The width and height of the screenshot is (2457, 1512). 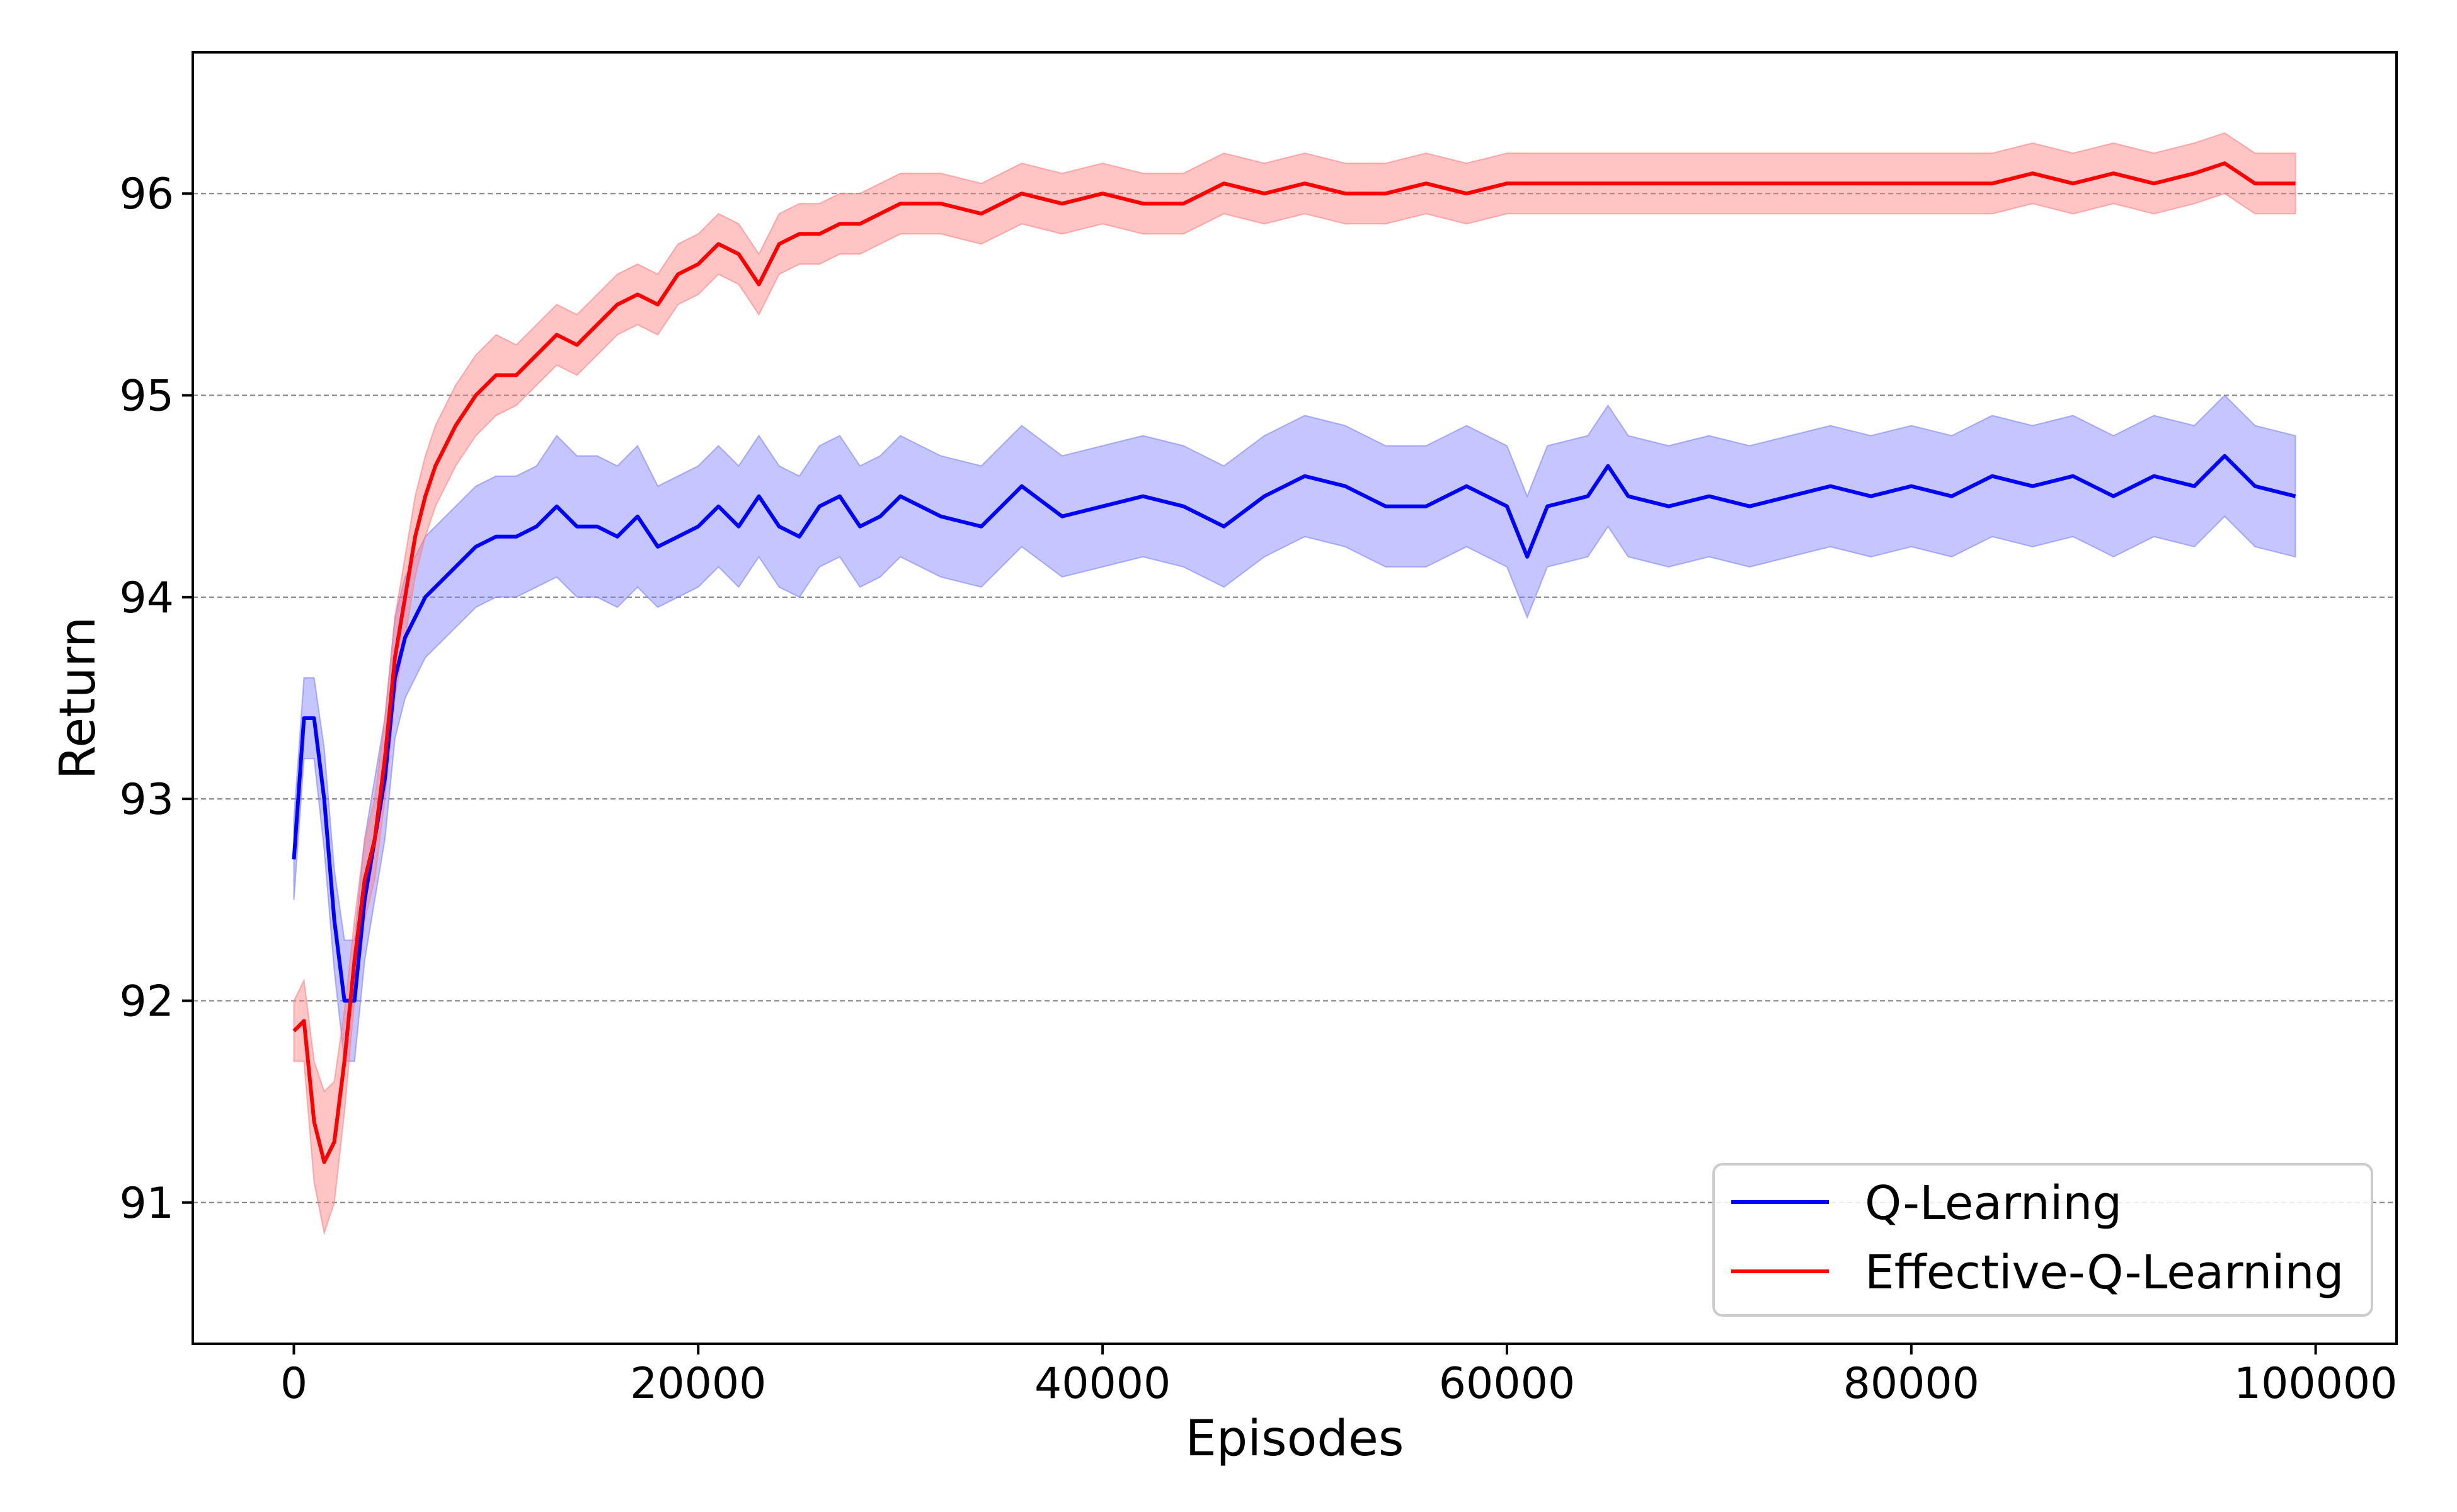 I want to click on legend-label-effective-q-learning: Effective-Q-Learning, so click(x=2104, y=1273).